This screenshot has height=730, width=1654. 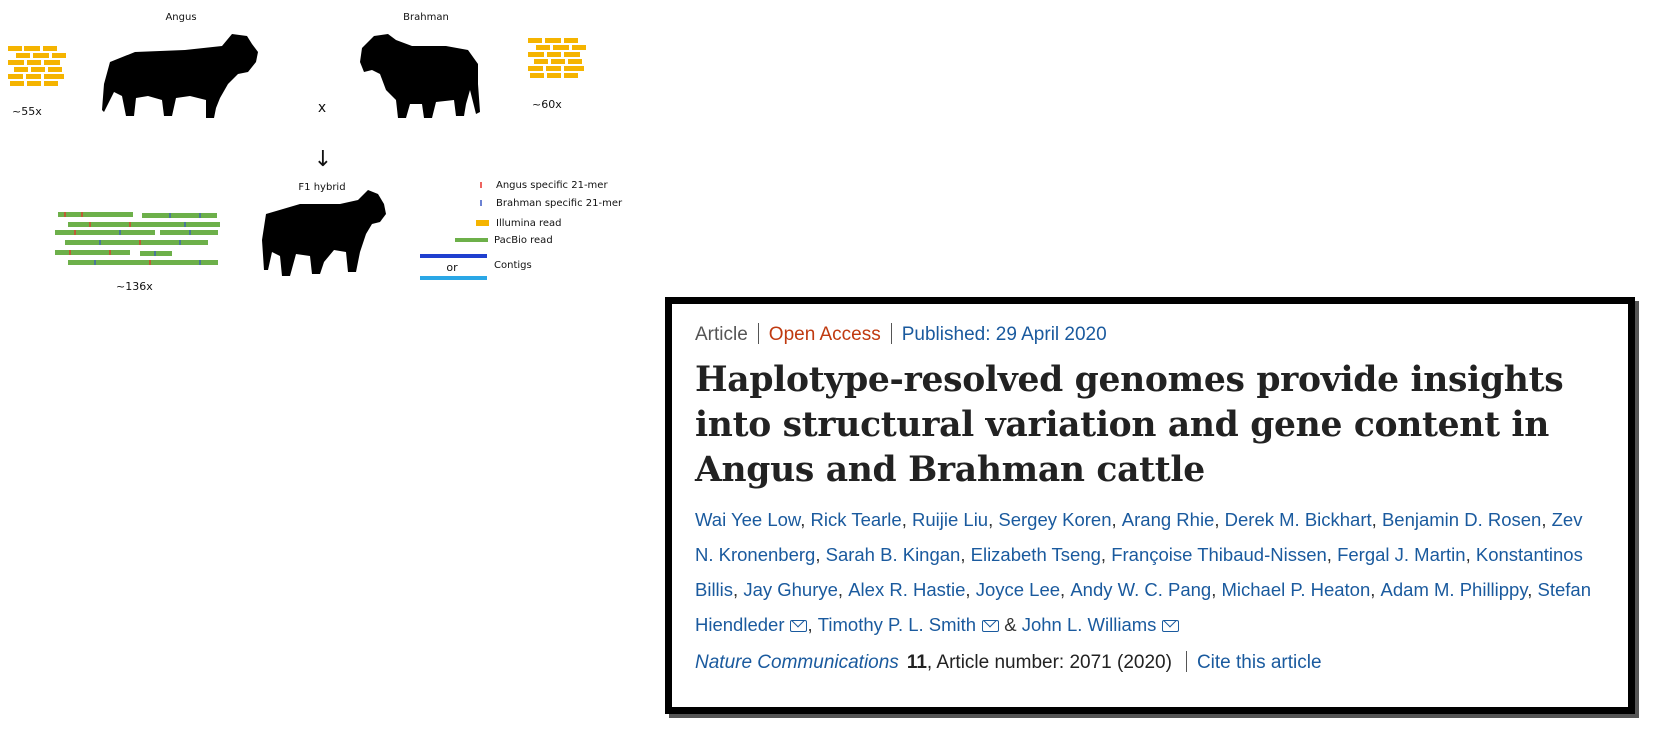 What do you see at coordinates (1259, 662) in the screenshot?
I see `cite-this-article-link: Cite this article` at bounding box center [1259, 662].